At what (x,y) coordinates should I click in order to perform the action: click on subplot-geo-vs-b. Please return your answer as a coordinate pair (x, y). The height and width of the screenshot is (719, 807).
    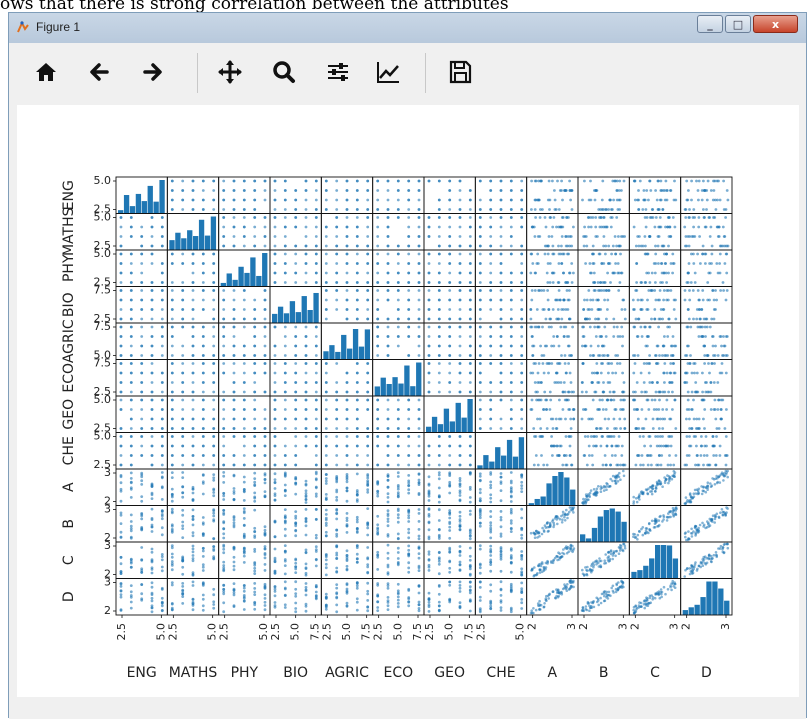
    Looking at the image, I should click on (603, 414).